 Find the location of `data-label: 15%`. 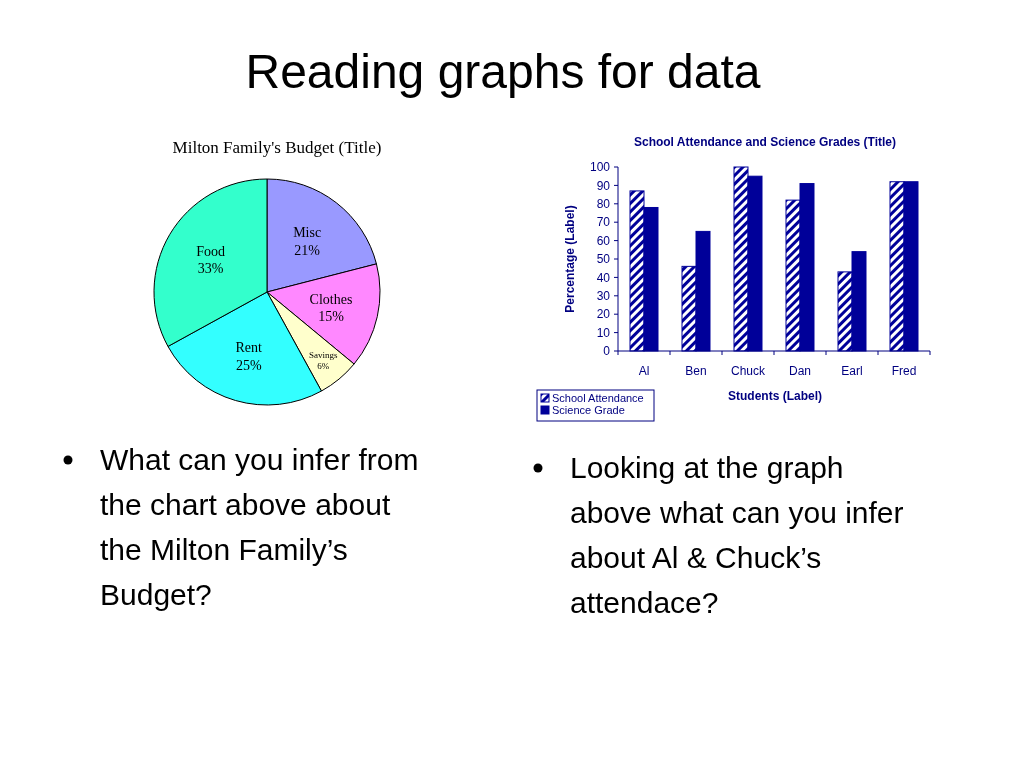

data-label: 15% is located at coordinates (331, 316).